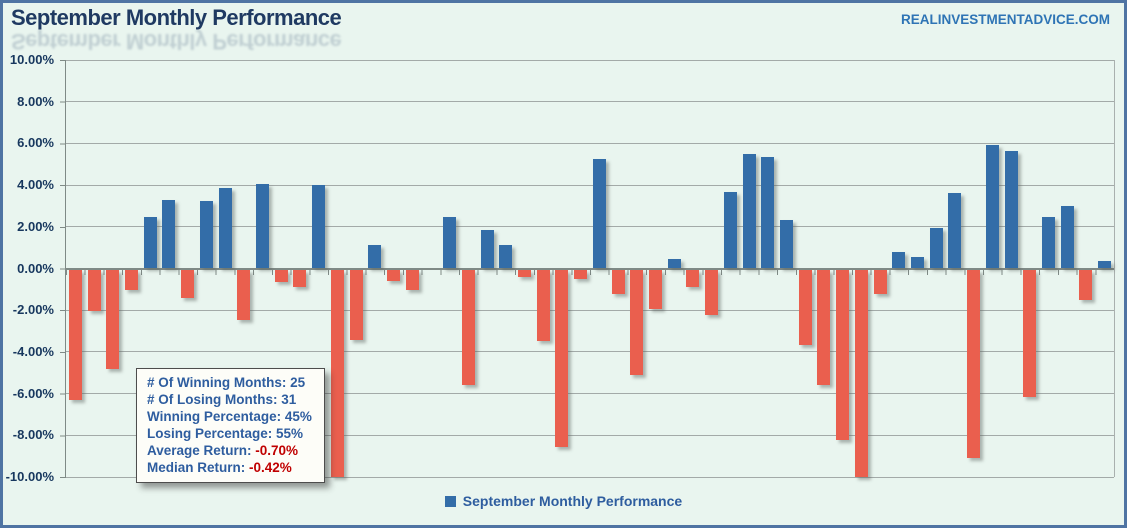  Describe the element at coordinates (289, 399) in the screenshot. I see `stats-value: 31` at that location.